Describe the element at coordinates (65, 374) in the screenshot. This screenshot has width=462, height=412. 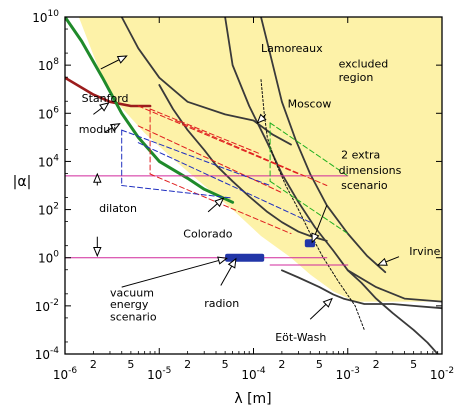
I see `x-tick-label: 10⁻⁶` at that location.